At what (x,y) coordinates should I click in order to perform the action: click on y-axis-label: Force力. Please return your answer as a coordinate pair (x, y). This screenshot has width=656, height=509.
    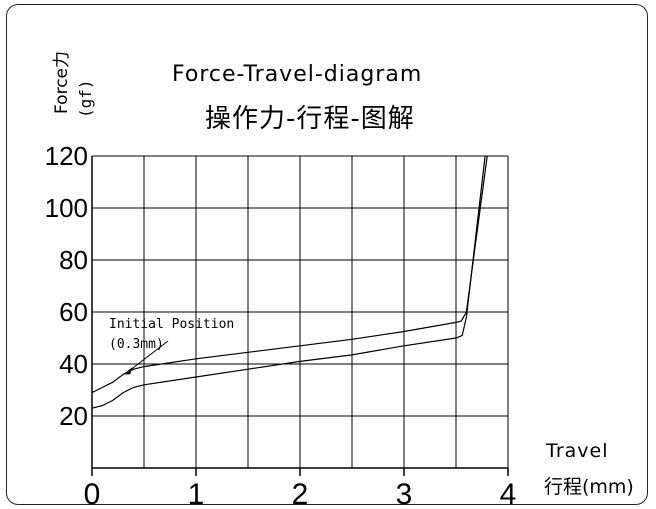
    Looking at the image, I should click on (62, 82).